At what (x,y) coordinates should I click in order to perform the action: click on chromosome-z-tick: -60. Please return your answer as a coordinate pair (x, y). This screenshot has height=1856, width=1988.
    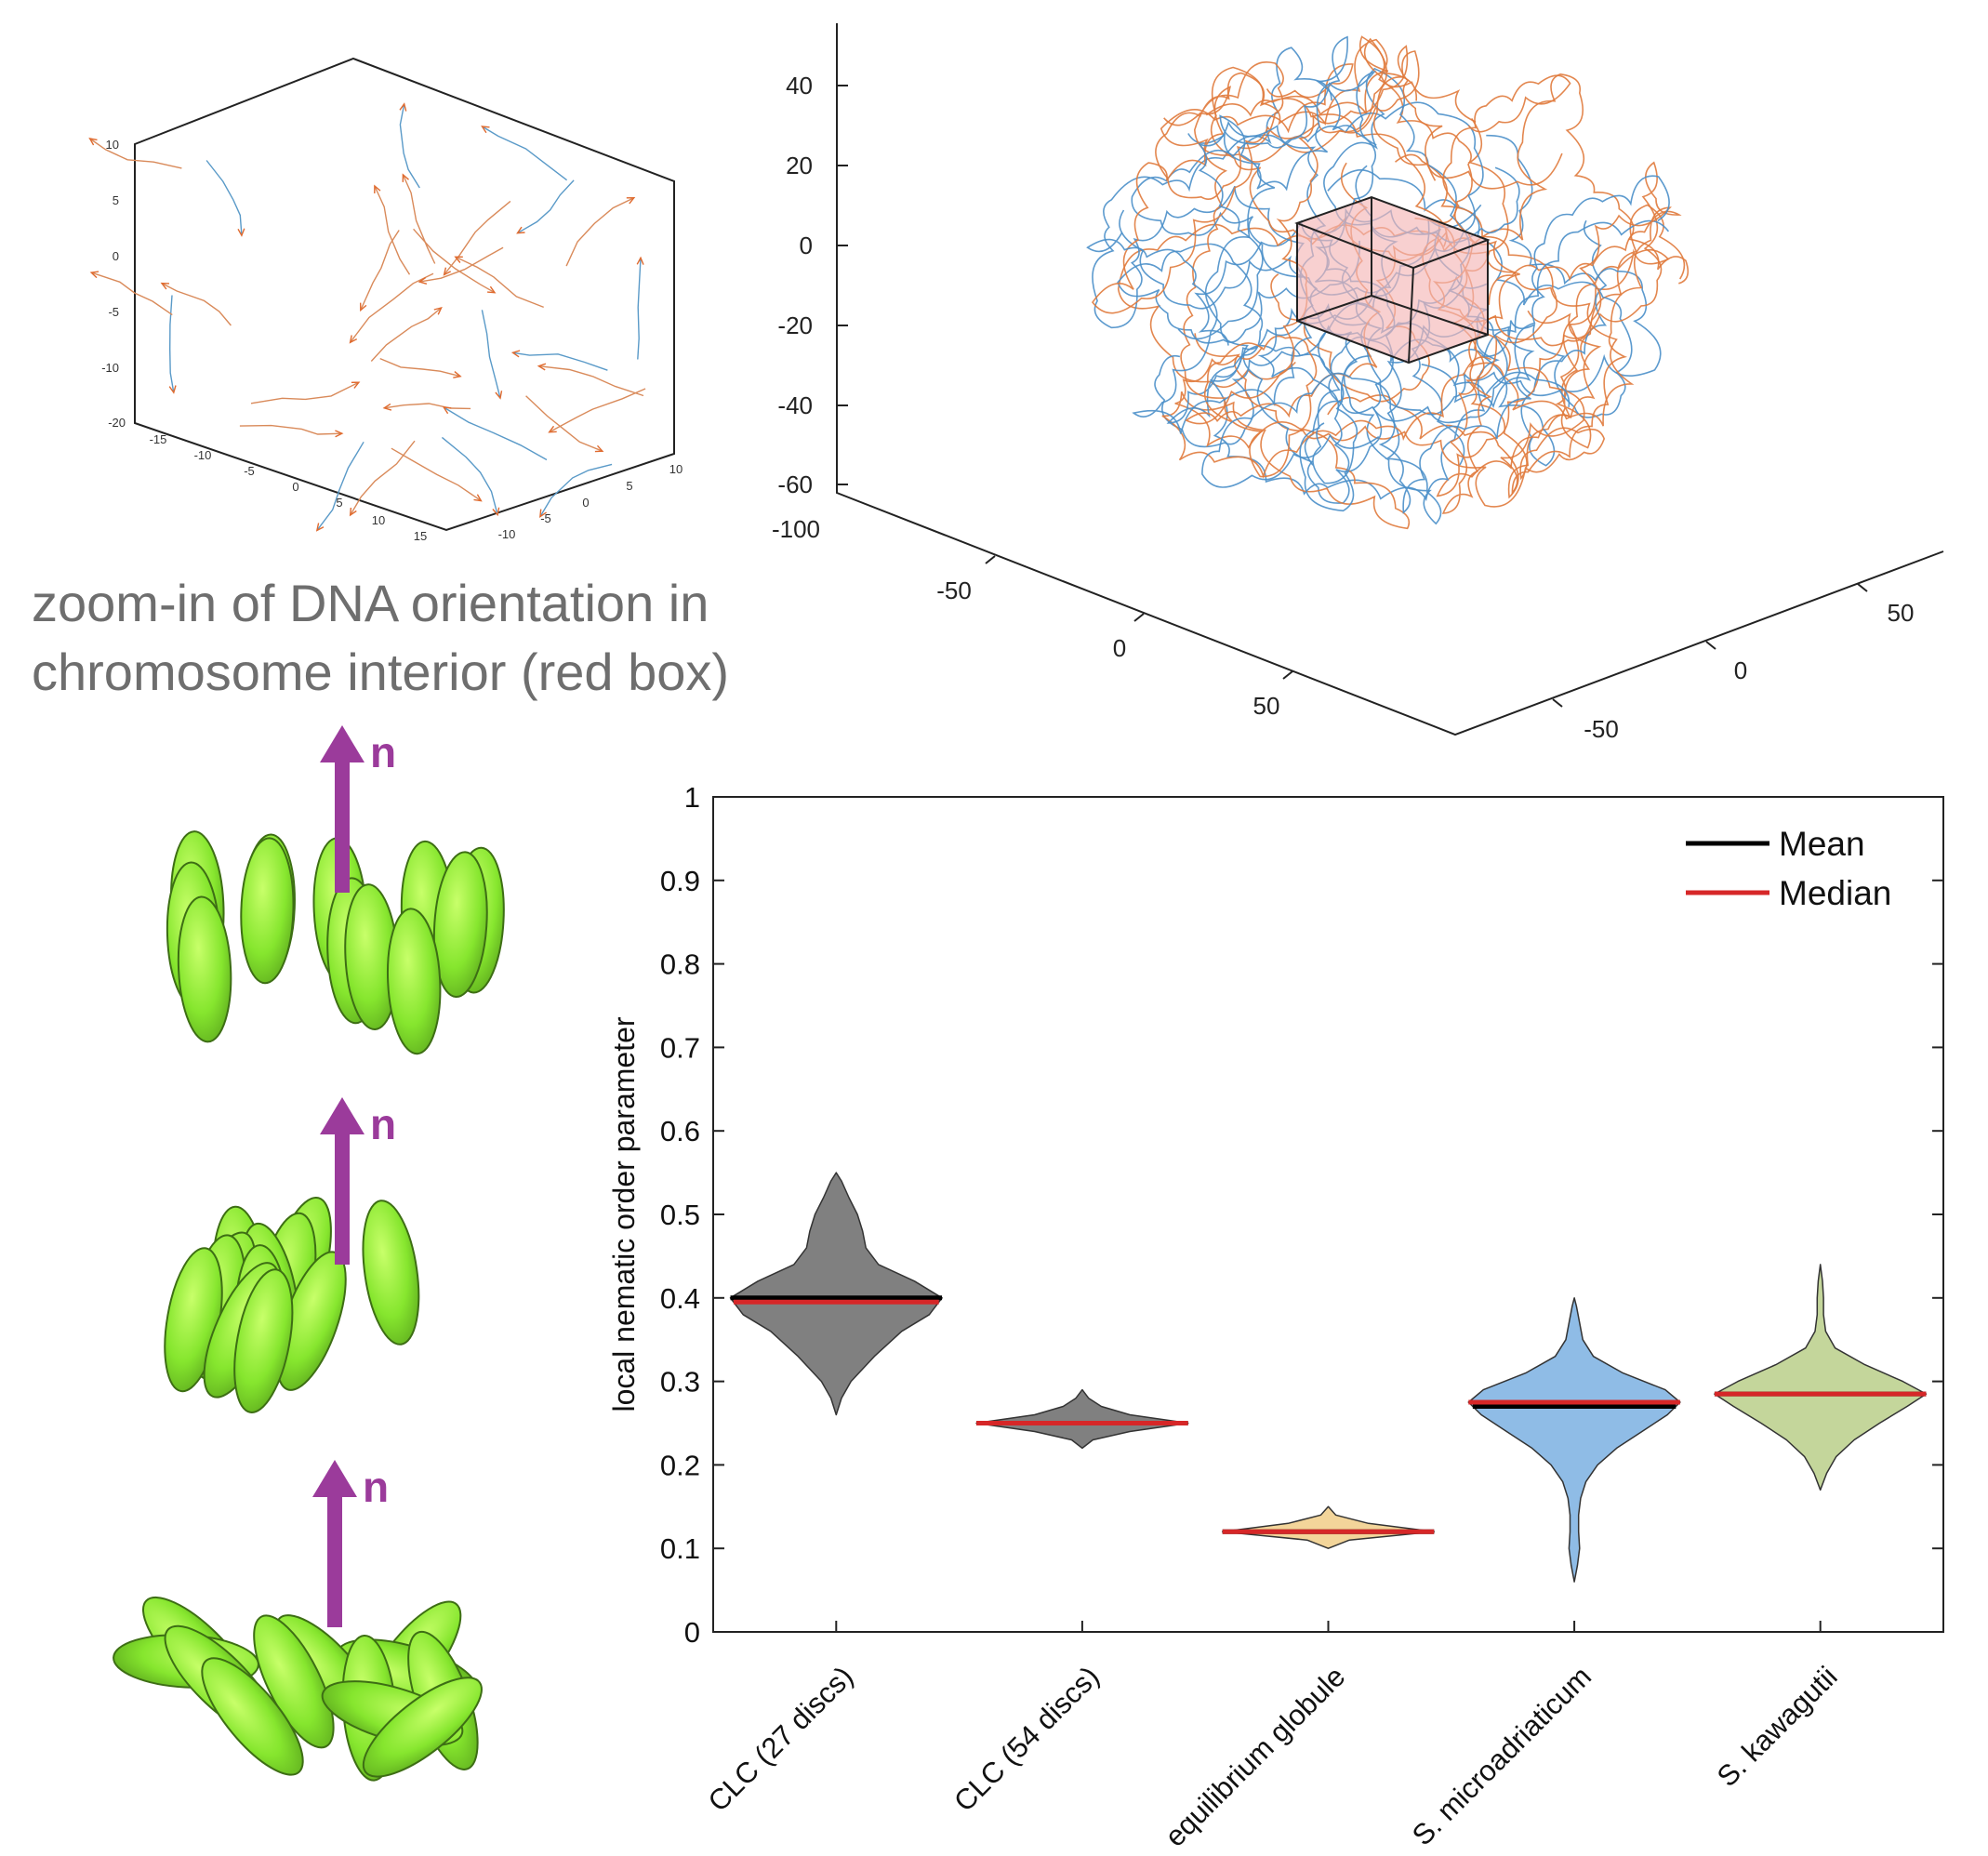
    Looking at the image, I should click on (795, 485).